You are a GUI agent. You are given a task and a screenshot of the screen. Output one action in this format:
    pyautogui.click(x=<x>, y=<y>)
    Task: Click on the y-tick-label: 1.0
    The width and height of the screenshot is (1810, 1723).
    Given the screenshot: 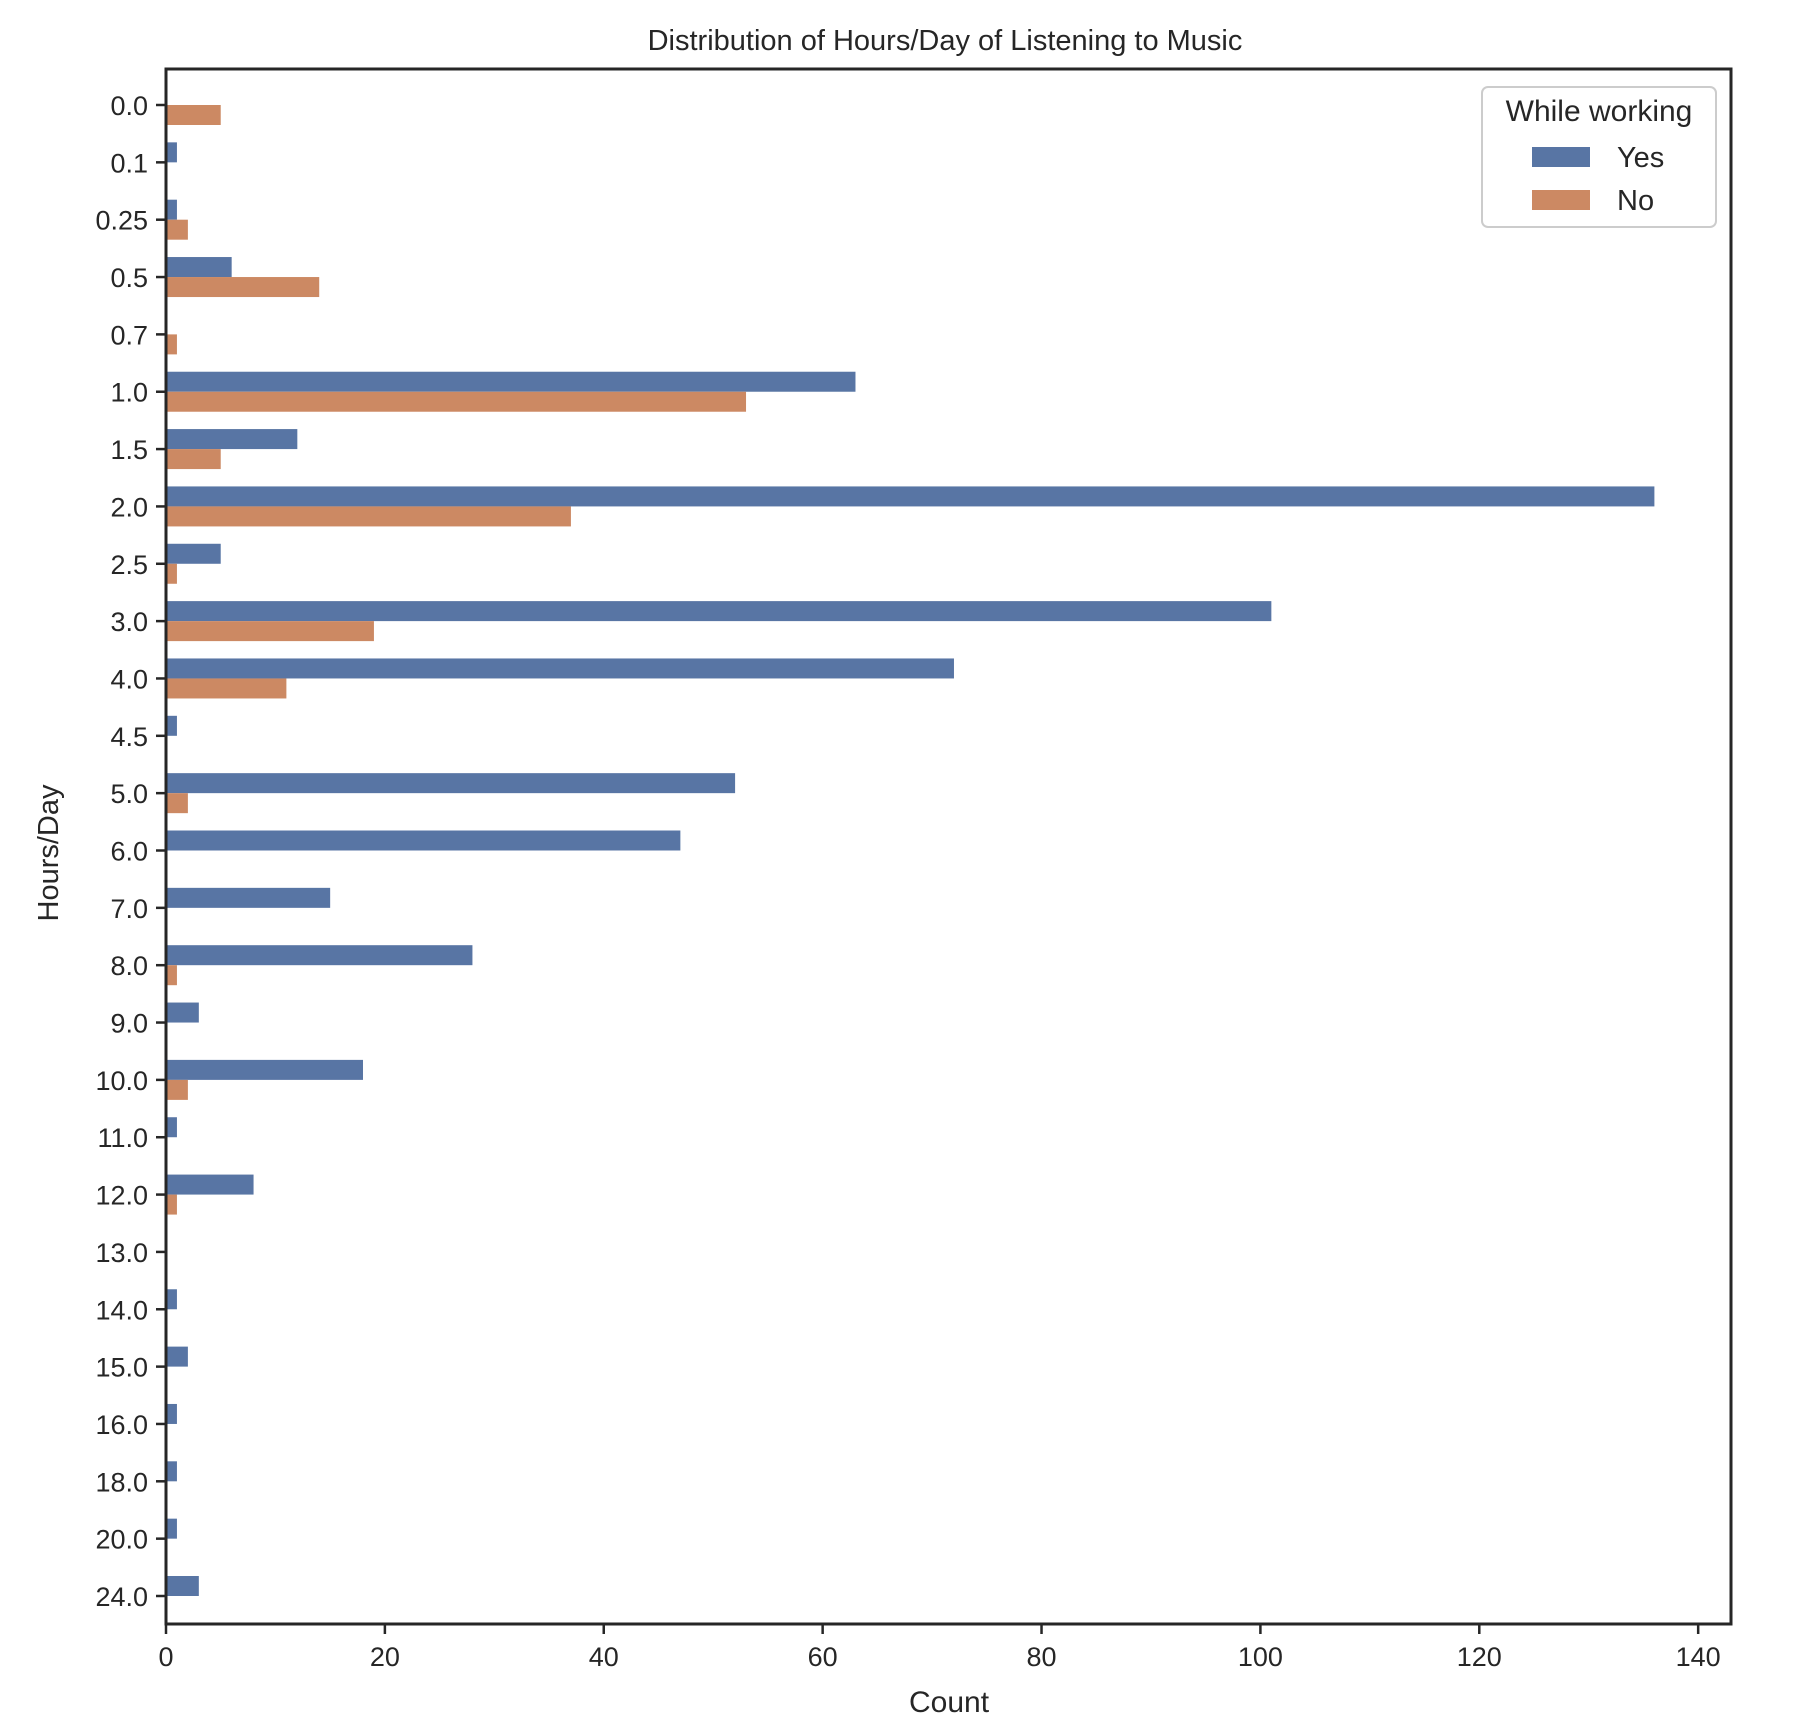 What is the action you would take?
    pyautogui.click(x=129, y=393)
    